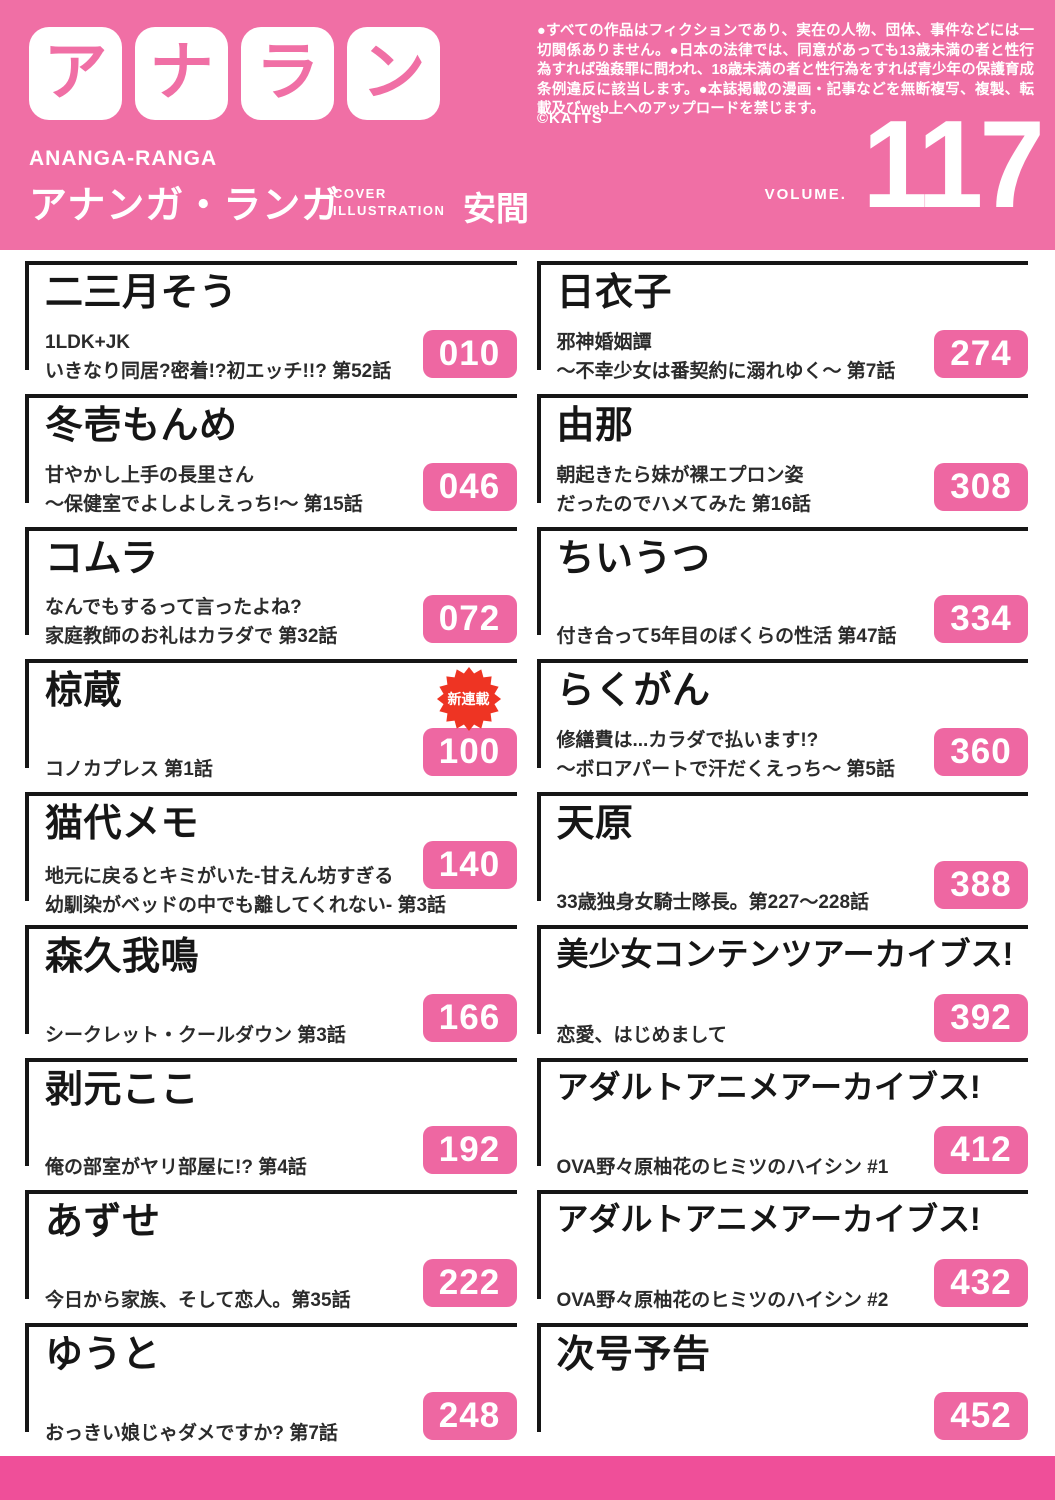  Describe the element at coordinates (469, 619) in the screenshot. I see `page-number-badge: 072` at that location.